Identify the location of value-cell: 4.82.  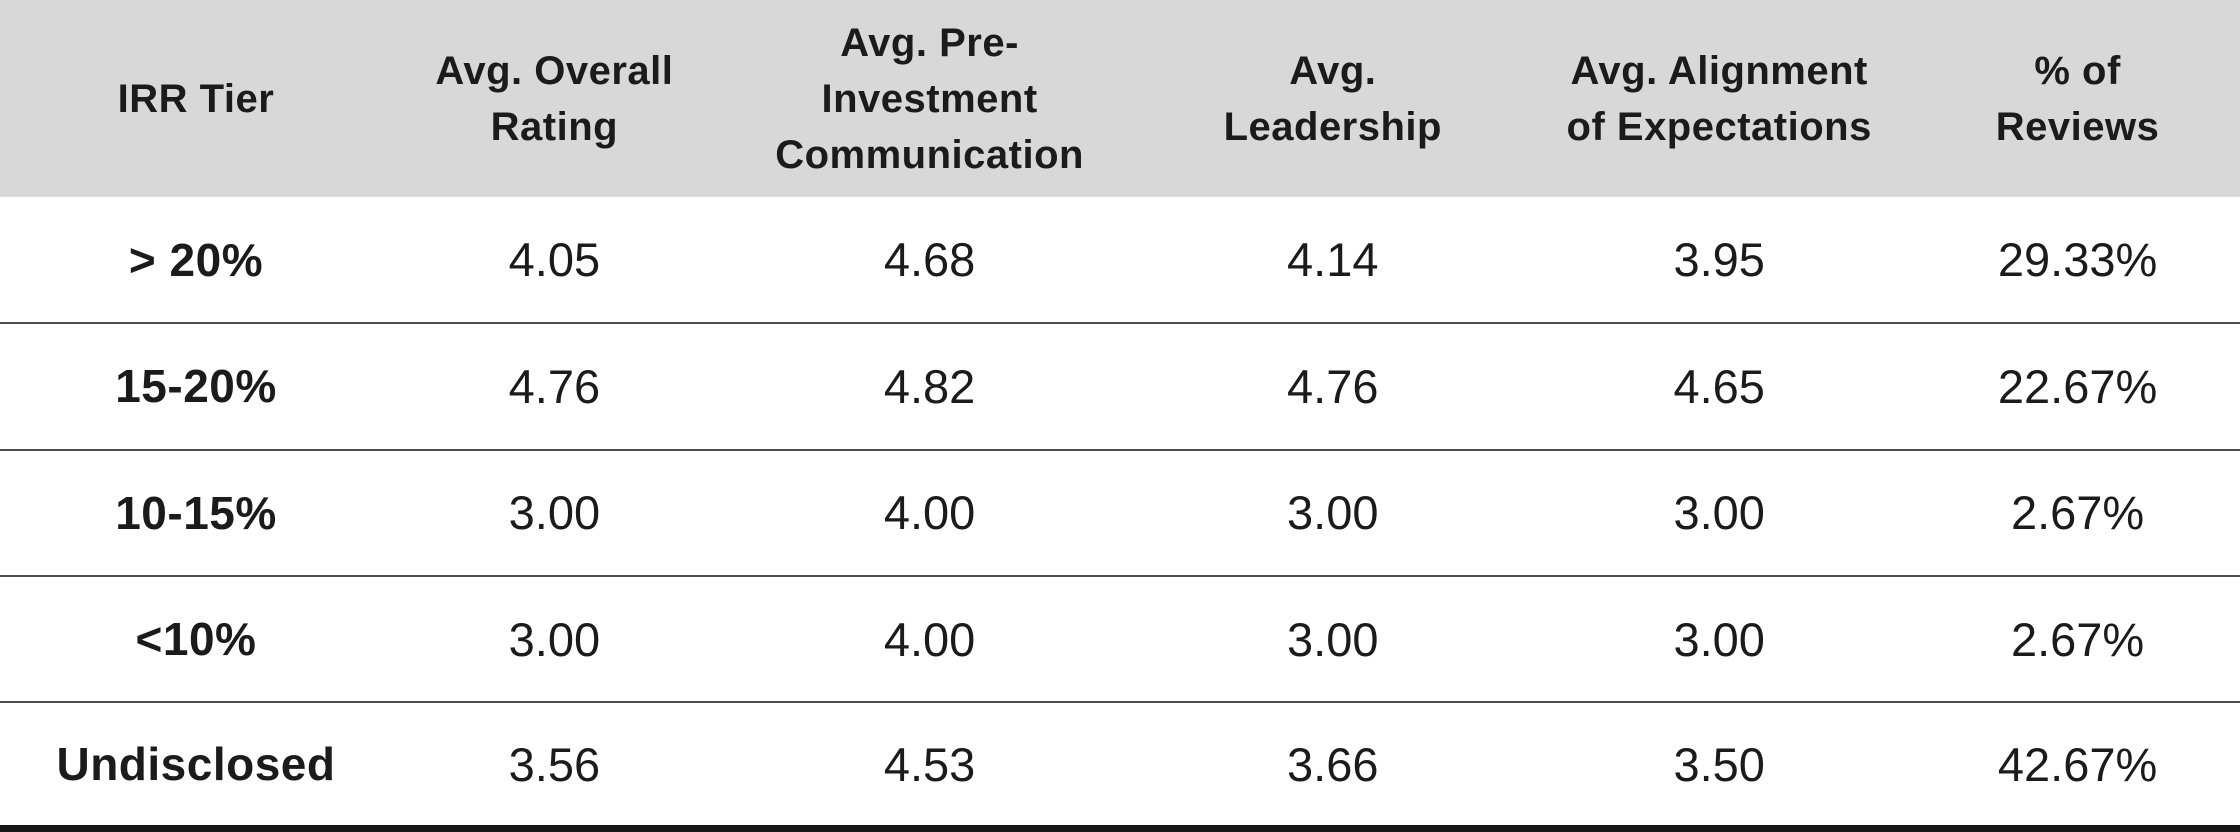
(929, 387).